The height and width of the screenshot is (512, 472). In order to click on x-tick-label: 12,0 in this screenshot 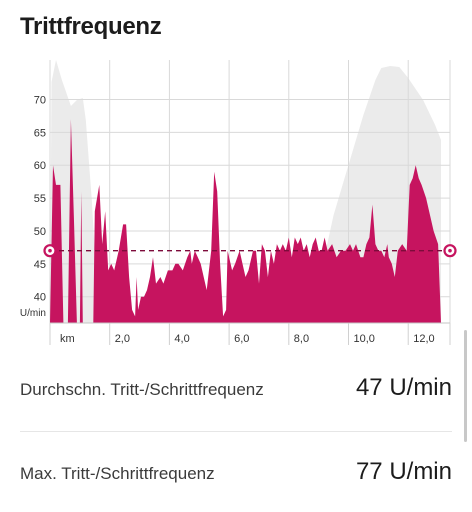, I will do `click(423, 339)`.